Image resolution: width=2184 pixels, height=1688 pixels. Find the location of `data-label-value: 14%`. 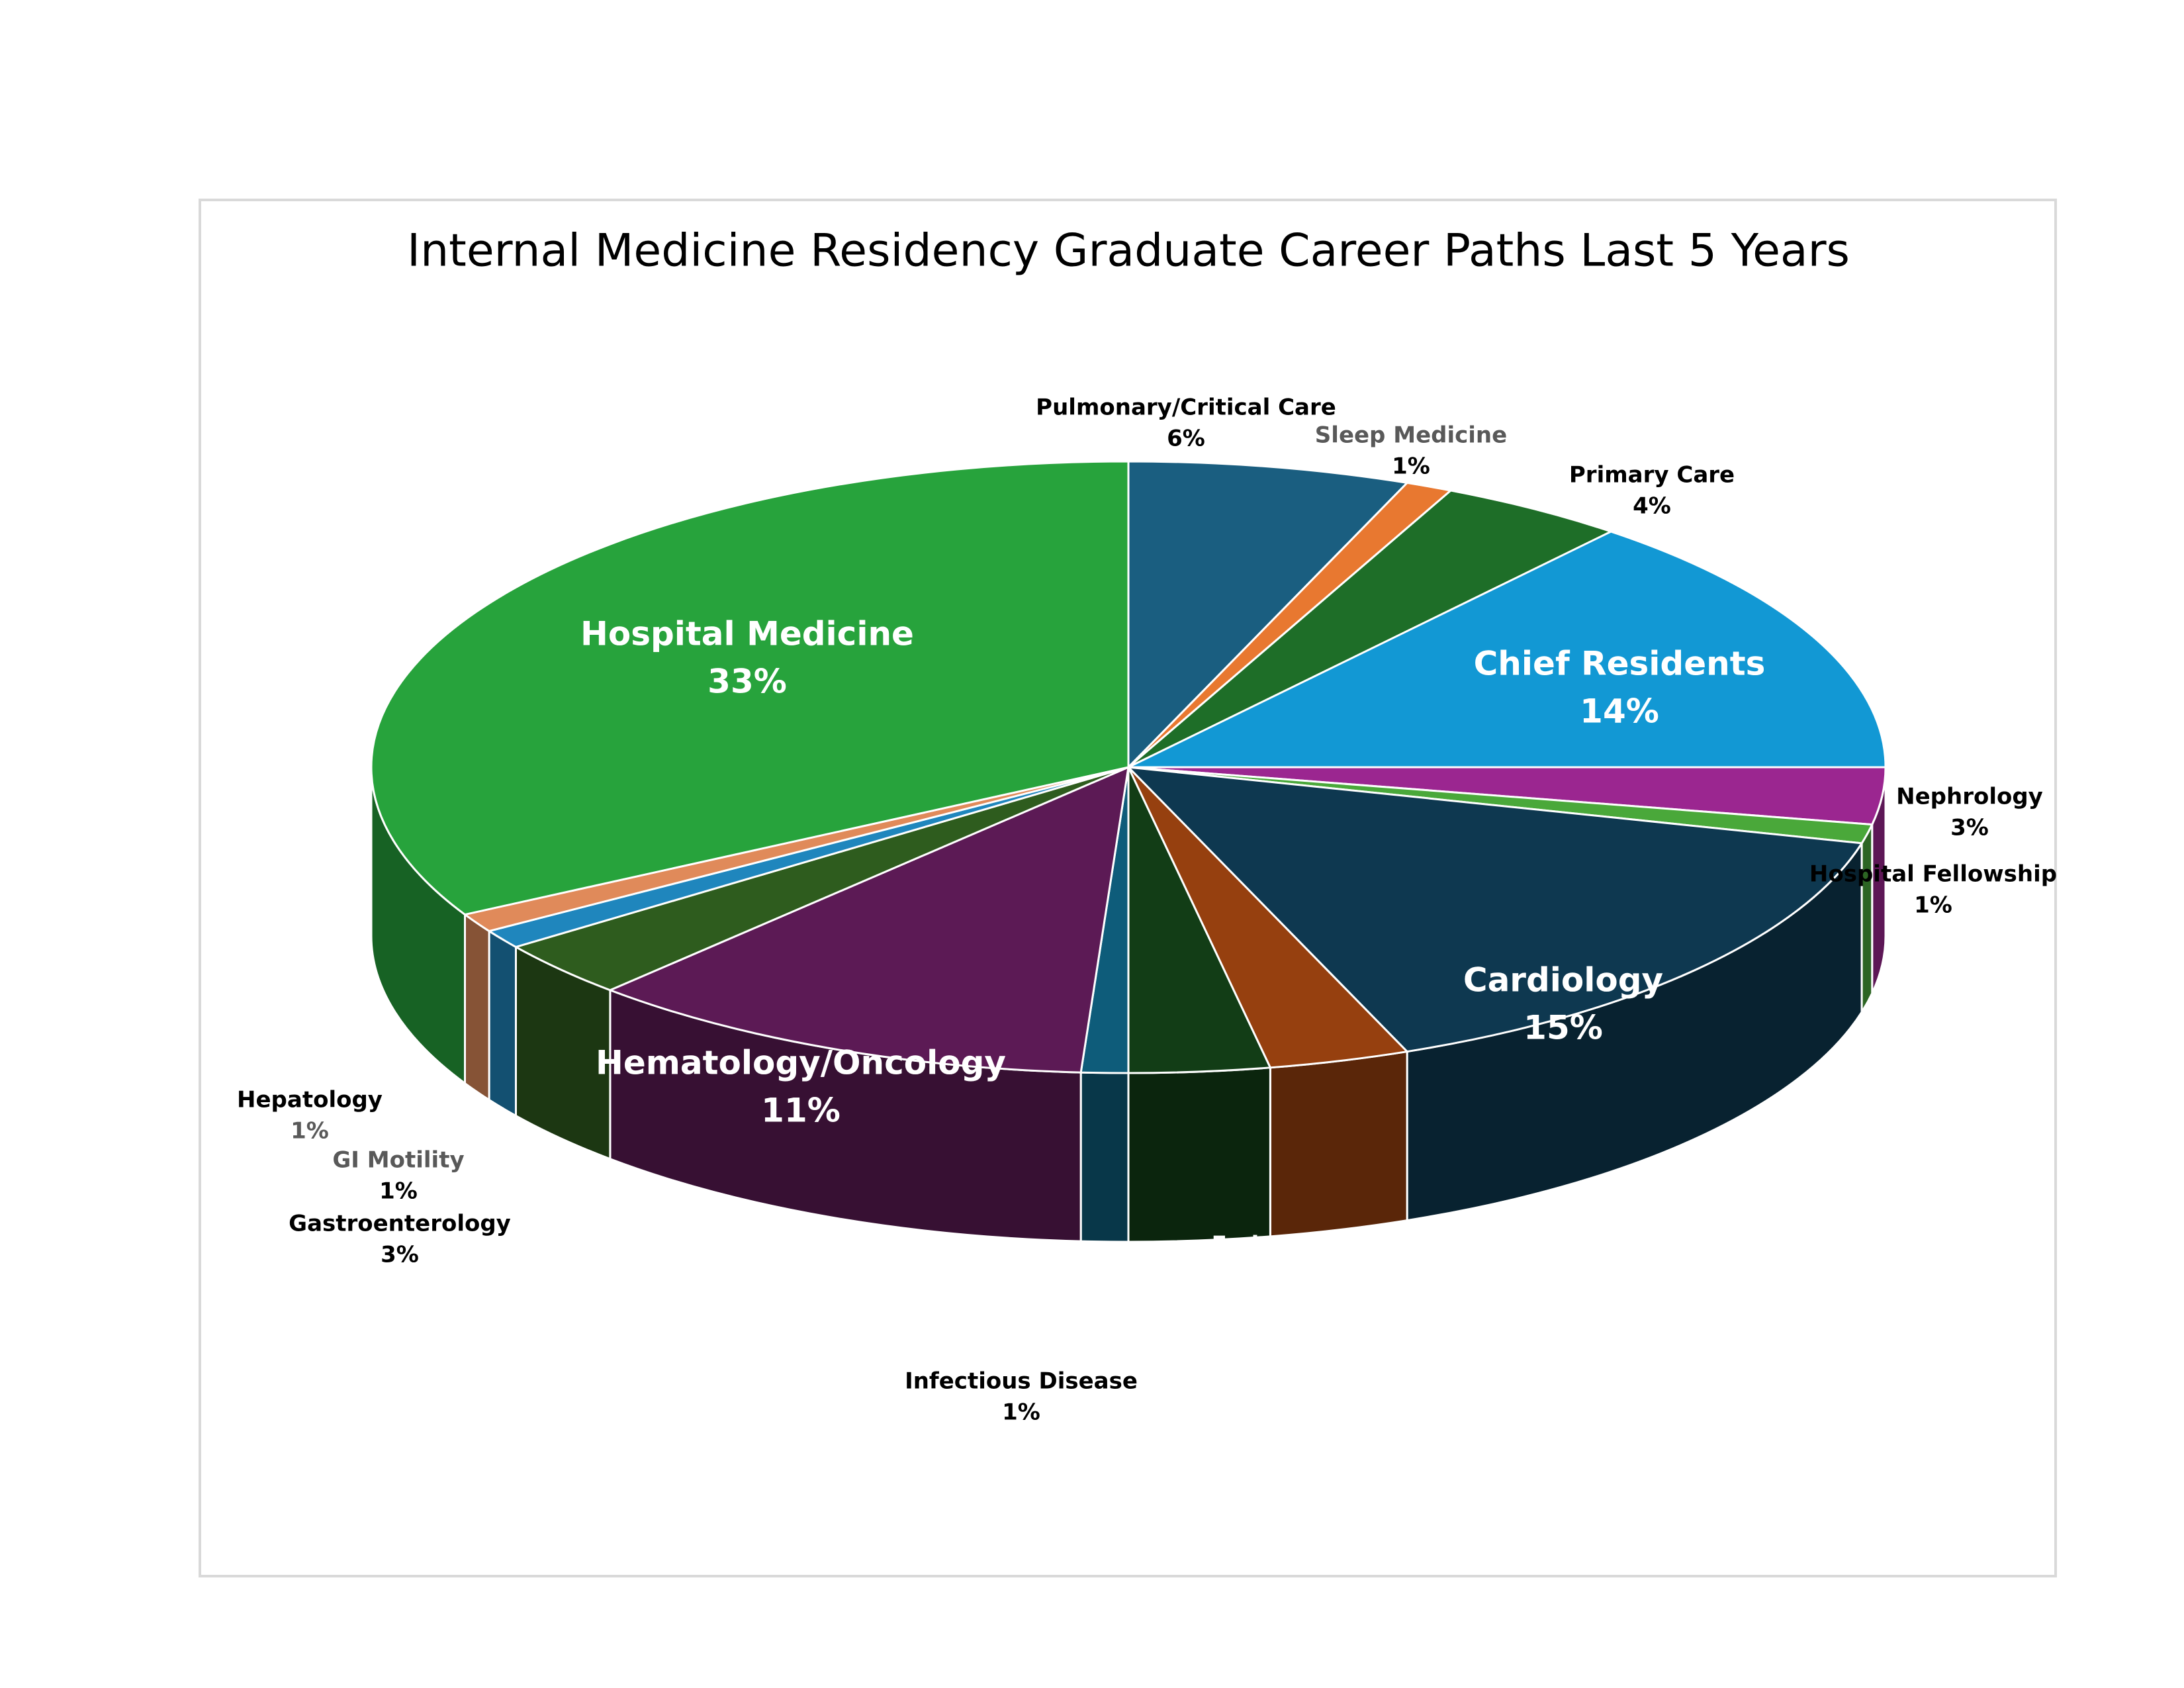

data-label-value: 14% is located at coordinates (1619, 711).